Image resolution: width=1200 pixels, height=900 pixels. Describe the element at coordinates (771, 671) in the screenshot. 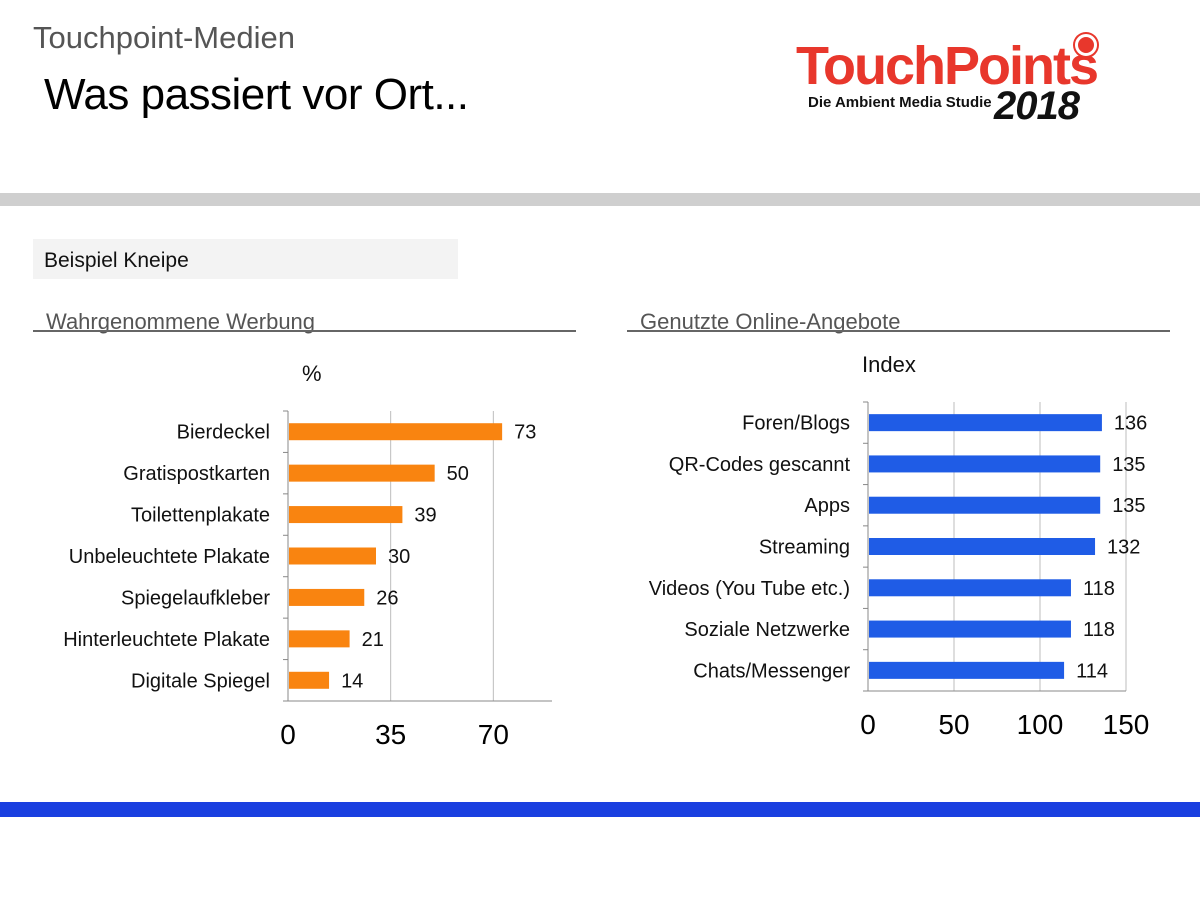

I see `right-category-label: Chats/Messenger` at that location.